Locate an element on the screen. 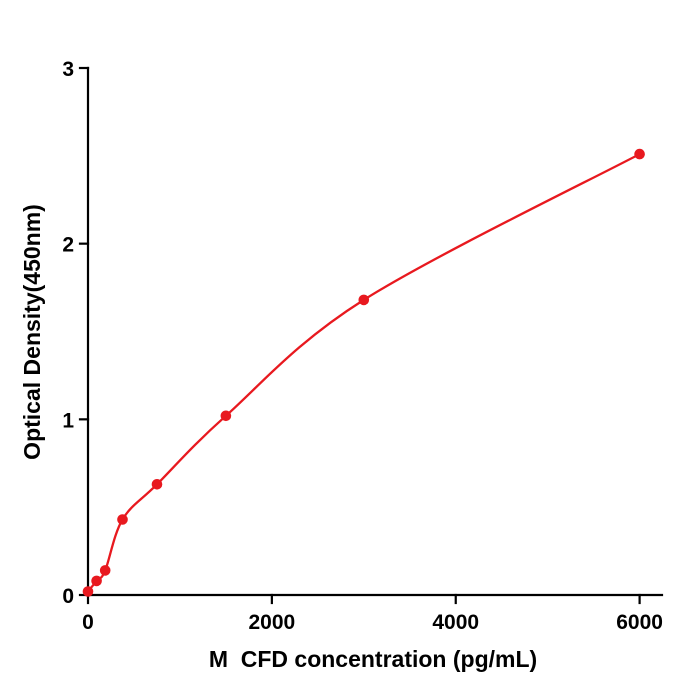 This screenshot has width=700, height=700. x-axis-ticks: 0 2000 4000 6000 is located at coordinates (372, 613).